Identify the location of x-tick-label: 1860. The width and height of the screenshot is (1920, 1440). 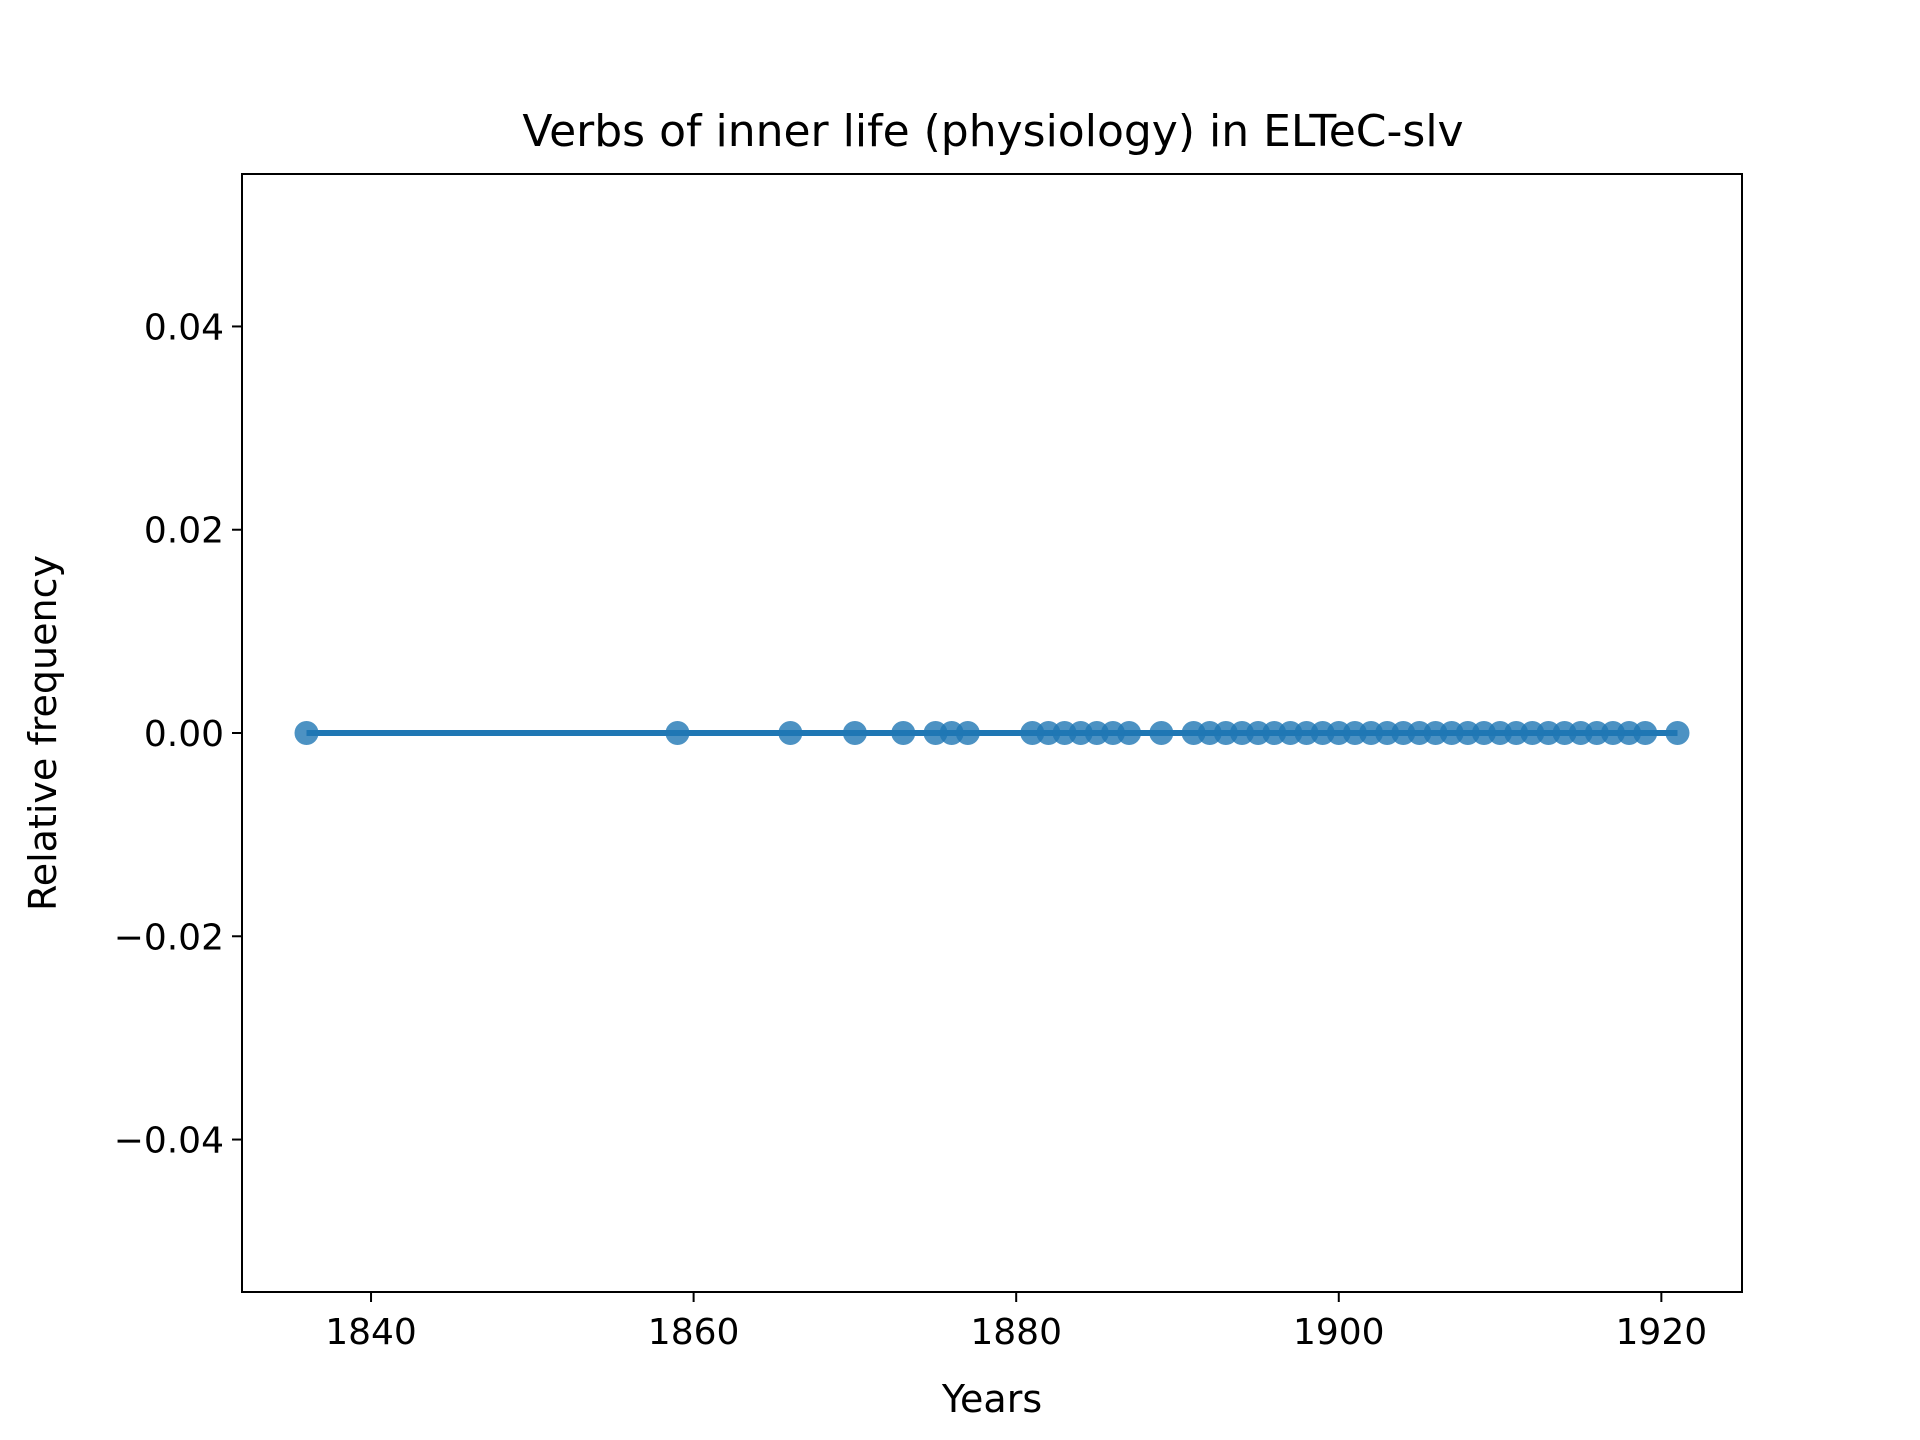
(694, 1332).